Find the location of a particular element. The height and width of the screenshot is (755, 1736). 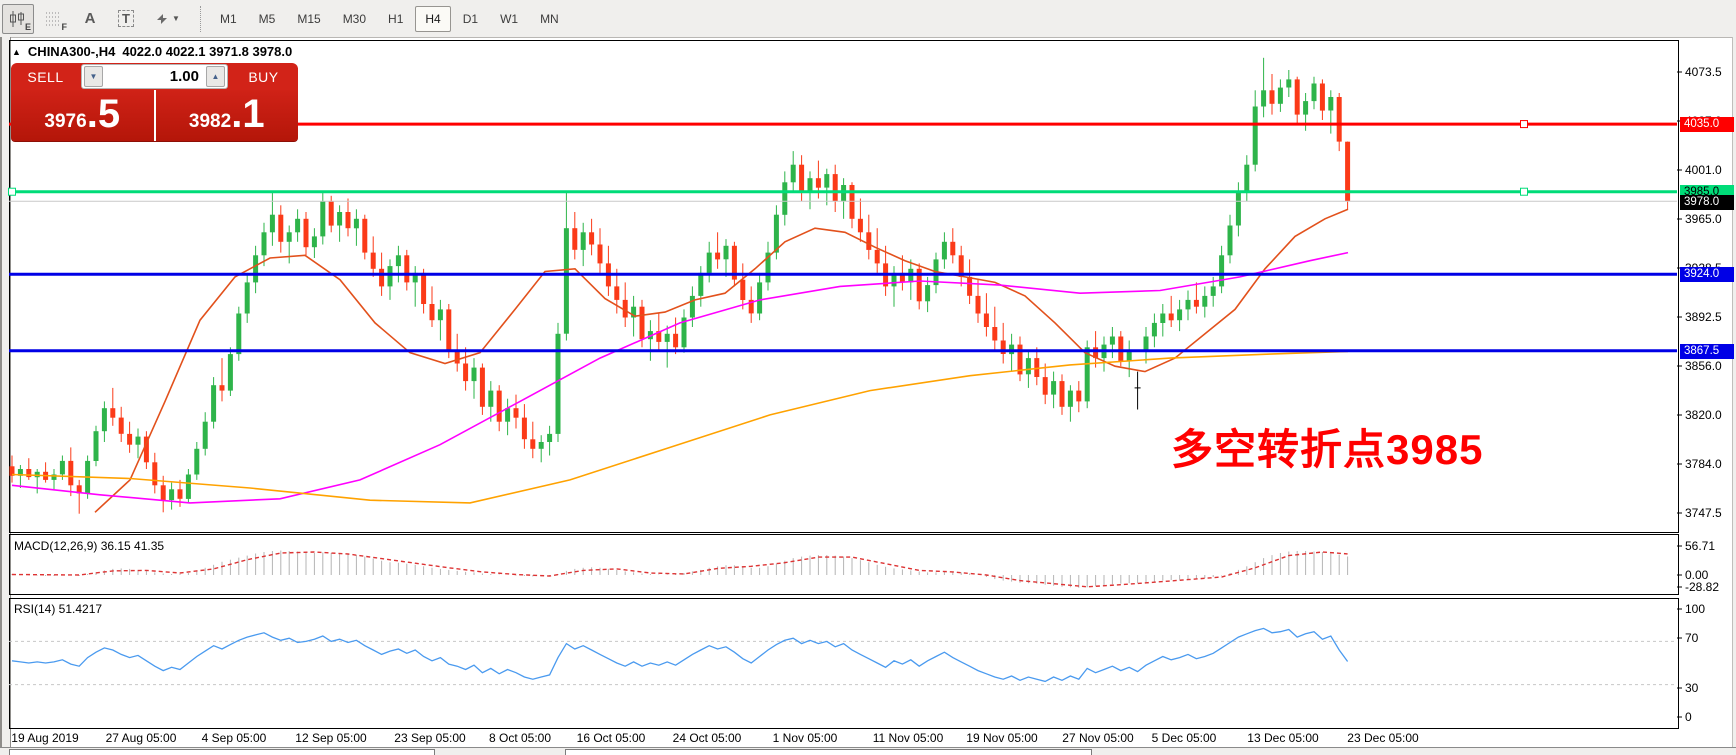

chevron-down-icon: ▼ is located at coordinates (176, 18).